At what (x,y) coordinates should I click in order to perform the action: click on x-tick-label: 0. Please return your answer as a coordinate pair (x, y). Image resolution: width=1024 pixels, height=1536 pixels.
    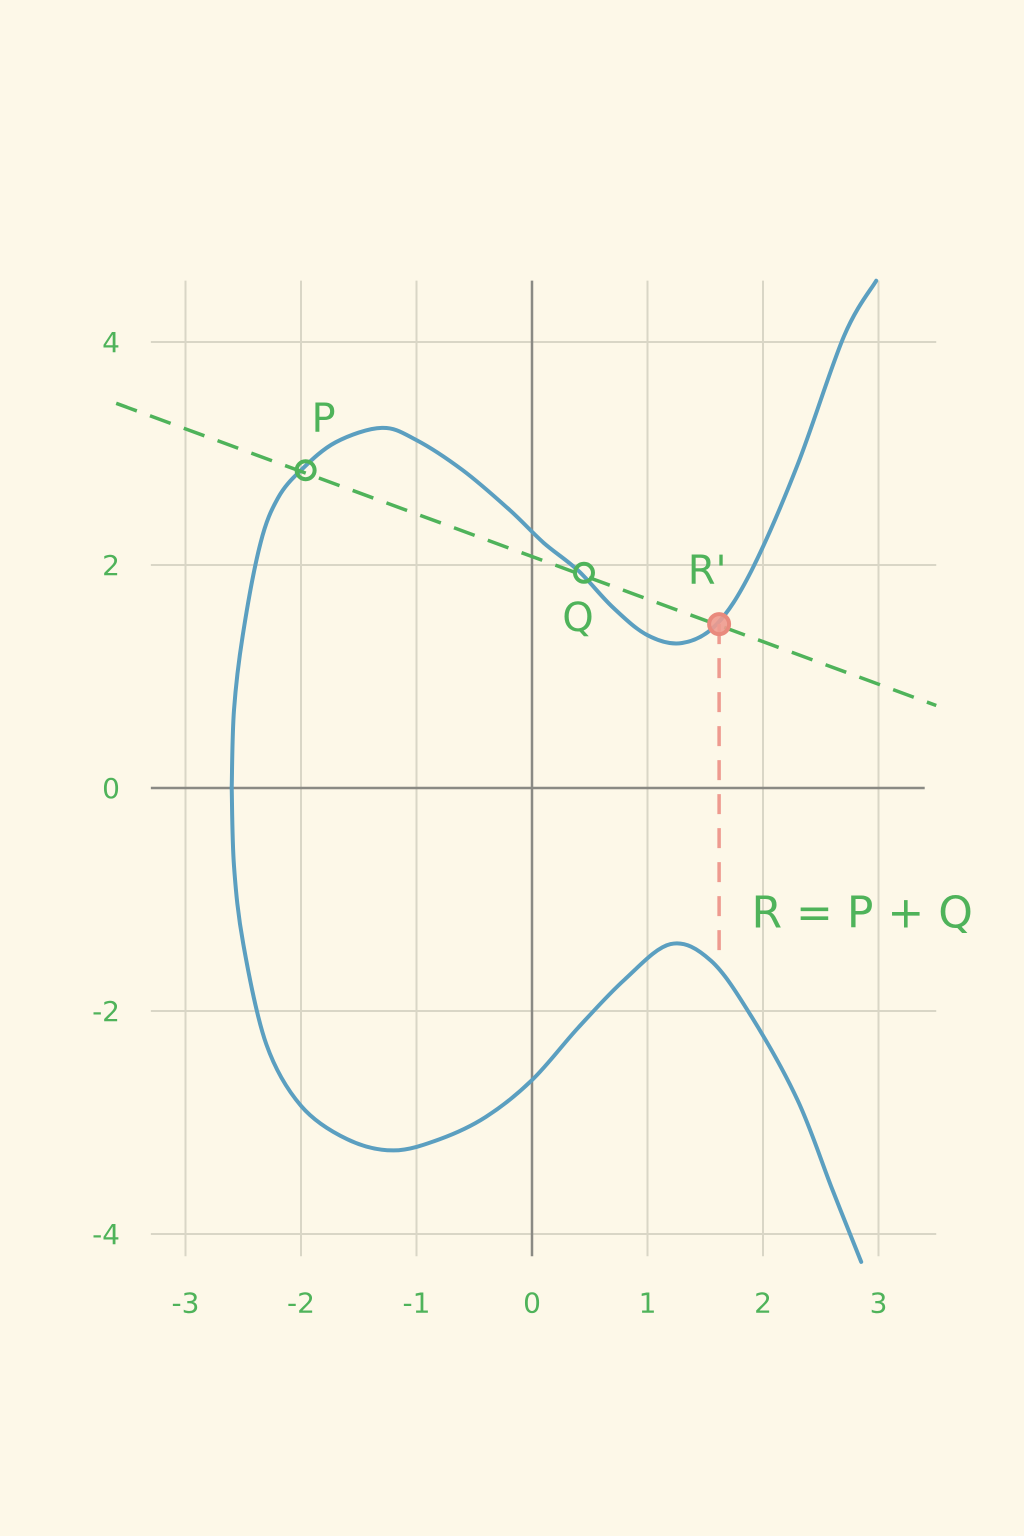
    Looking at the image, I should click on (532, 1302).